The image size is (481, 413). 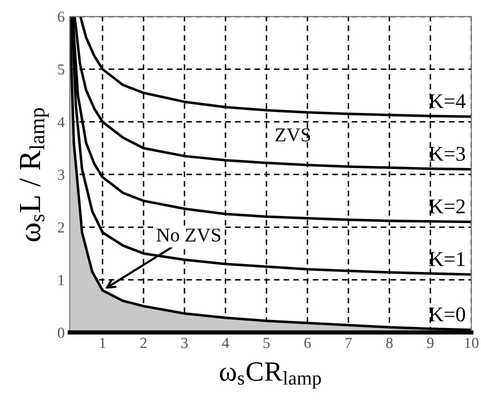 What do you see at coordinates (61, 122) in the screenshot?
I see `y-tick-label: 4` at bounding box center [61, 122].